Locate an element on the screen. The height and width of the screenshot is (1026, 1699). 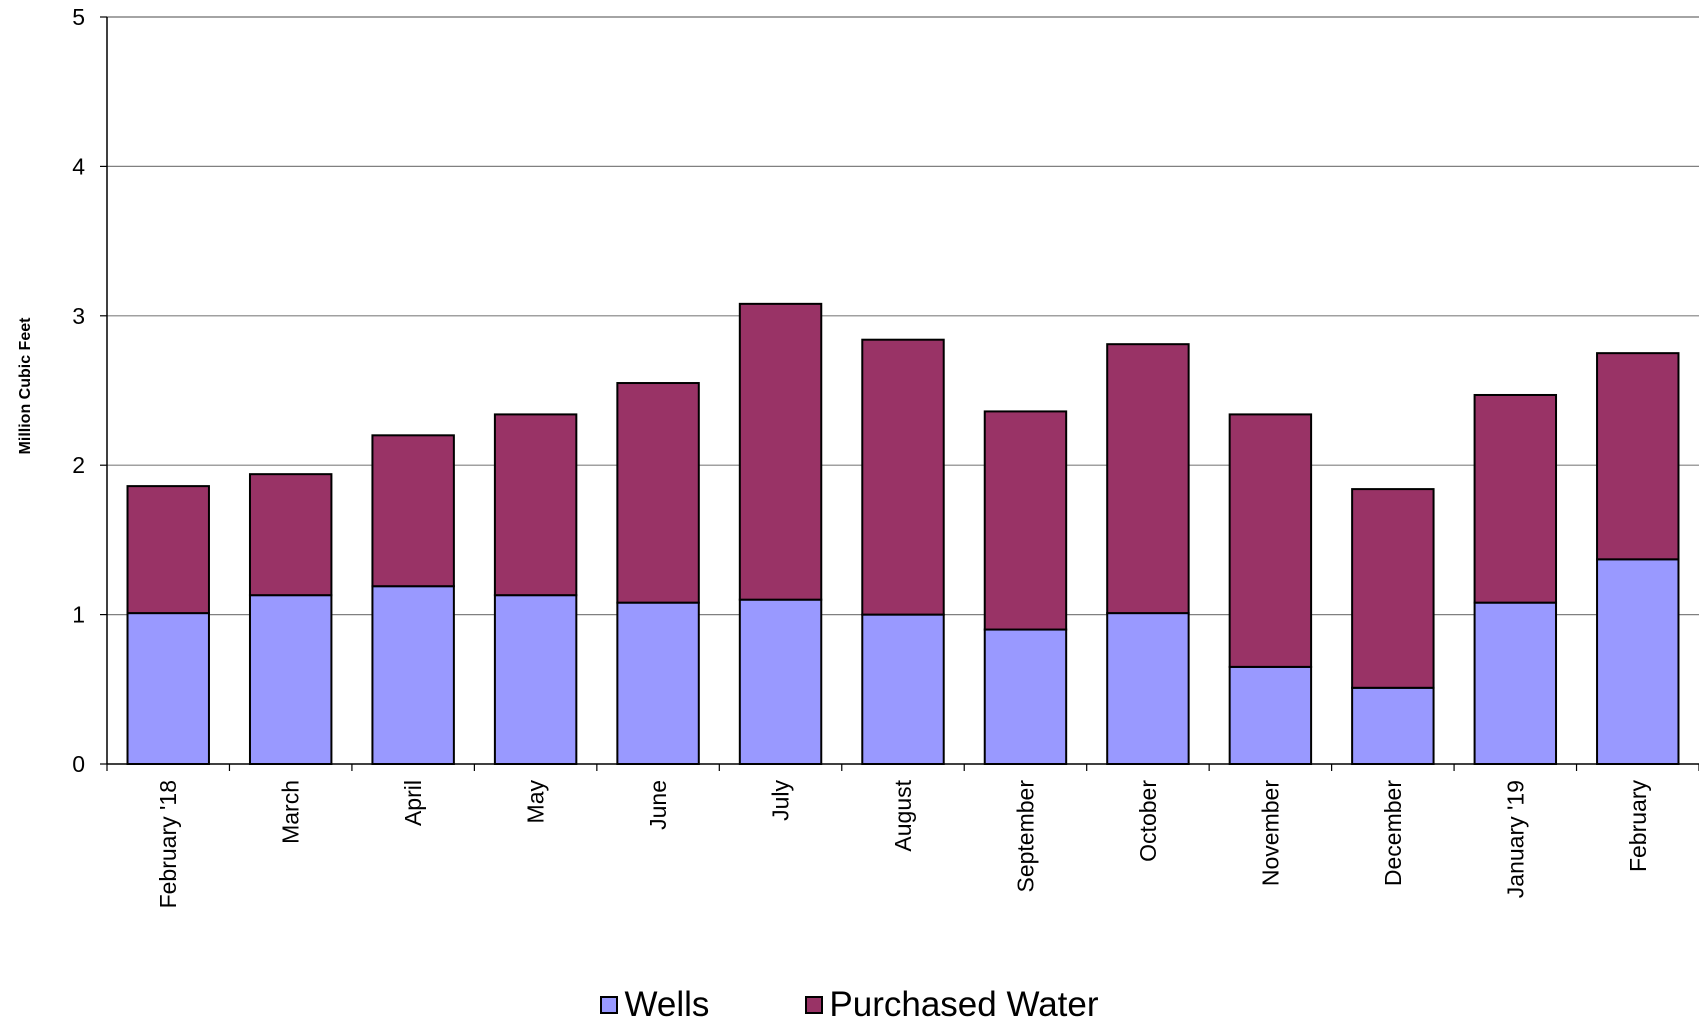
y-tick-label: 2 is located at coordinates (78, 465).